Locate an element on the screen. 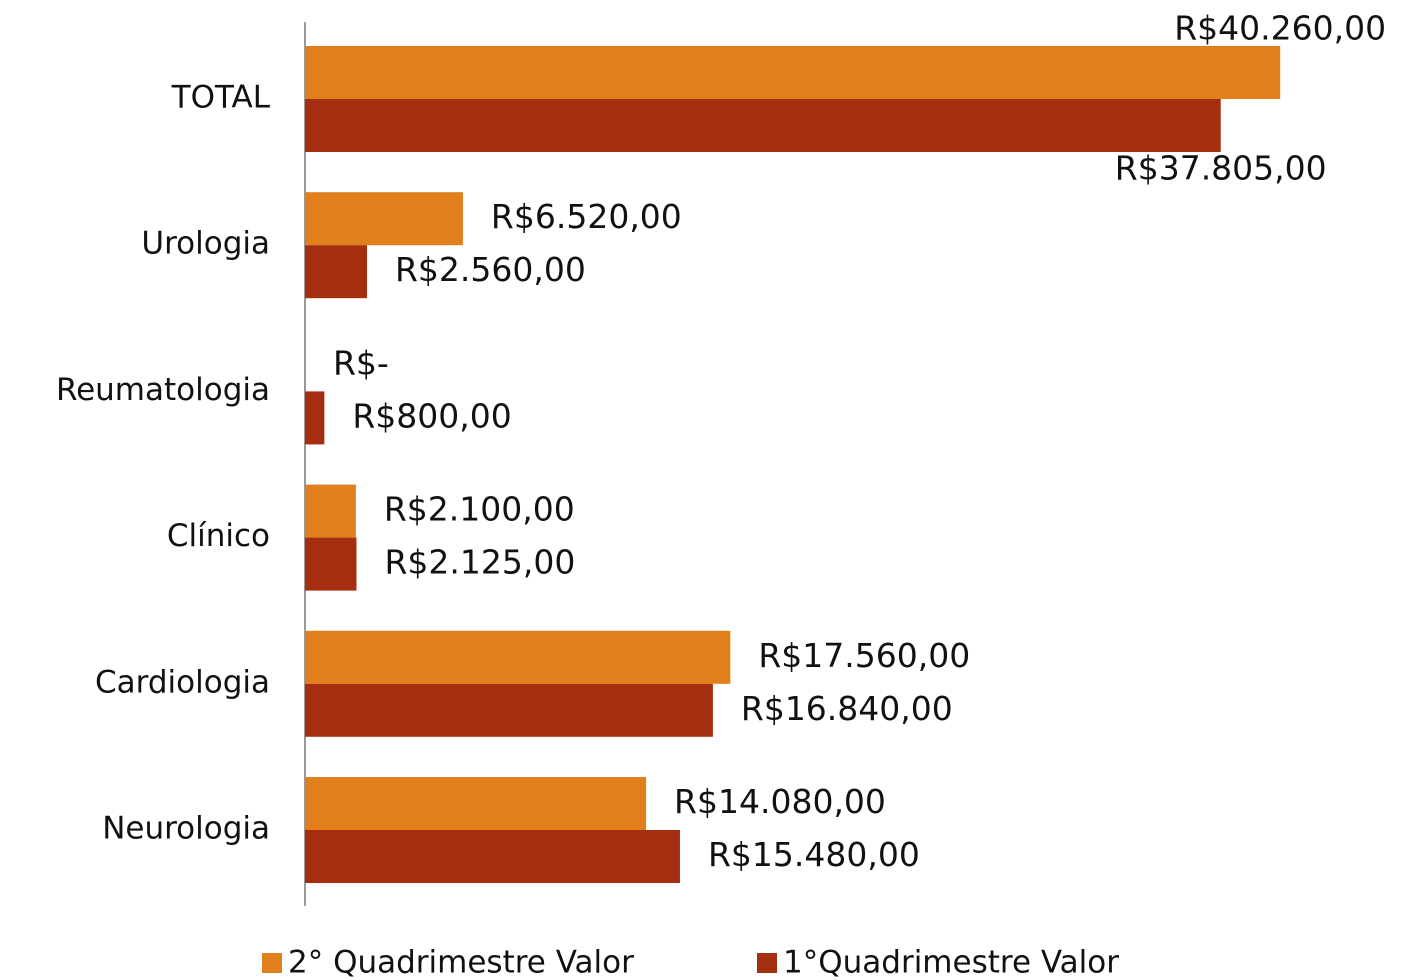 The image size is (1405, 980). data-label: R$16.840,00 is located at coordinates (847, 708).